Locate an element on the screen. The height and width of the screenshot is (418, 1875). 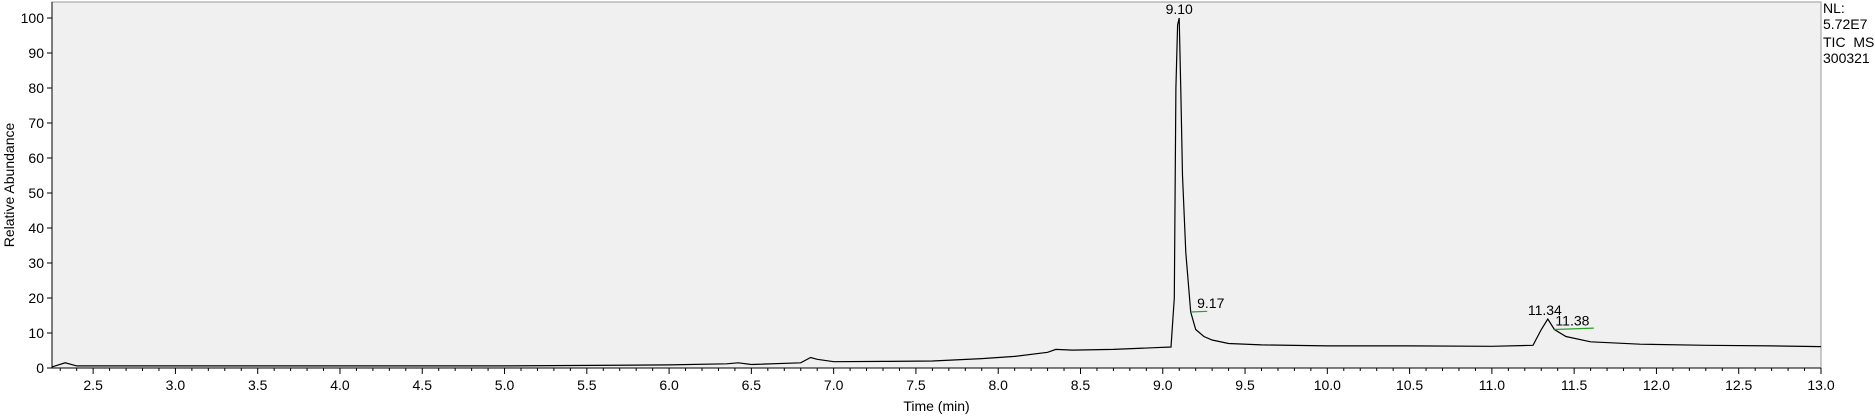
x-tick-label: 2.5 is located at coordinates (93, 385).